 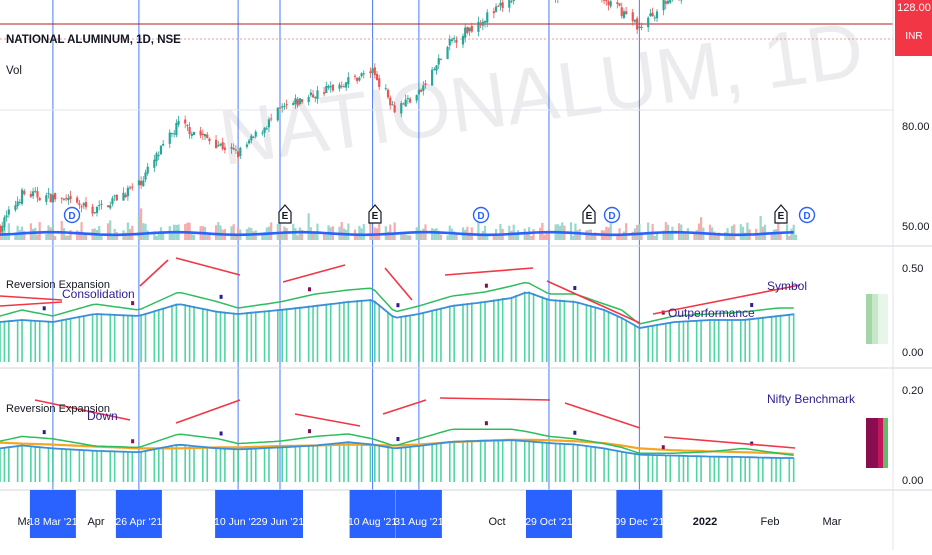 I want to click on volume-label: Vol, so click(x=14, y=71).